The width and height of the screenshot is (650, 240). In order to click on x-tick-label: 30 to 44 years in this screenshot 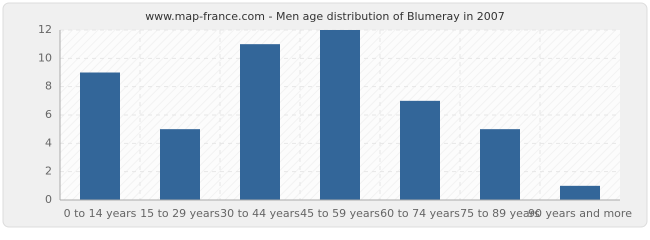, I will do `click(260, 213)`.